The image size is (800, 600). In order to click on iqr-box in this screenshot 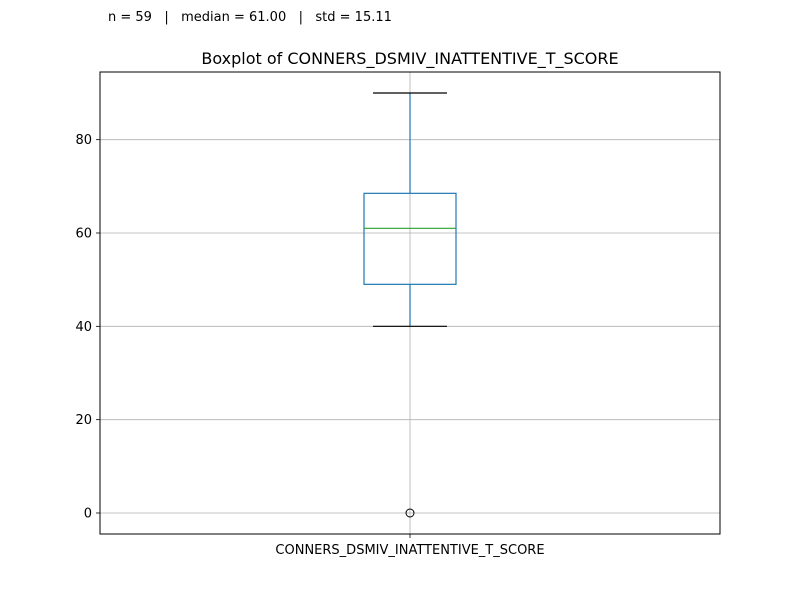, I will do `click(410, 238)`.